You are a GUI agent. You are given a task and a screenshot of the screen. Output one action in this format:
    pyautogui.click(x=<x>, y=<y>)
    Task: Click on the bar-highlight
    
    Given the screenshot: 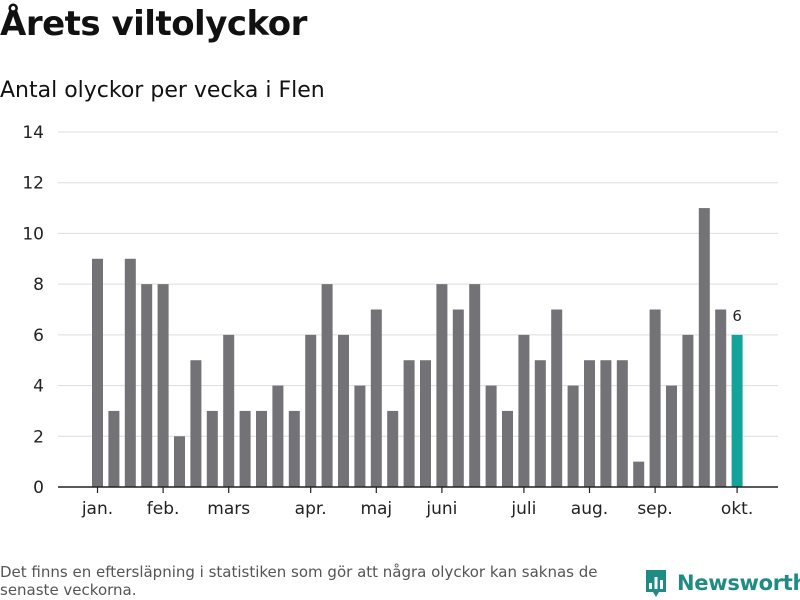 What is the action you would take?
    pyautogui.click(x=737, y=410)
    